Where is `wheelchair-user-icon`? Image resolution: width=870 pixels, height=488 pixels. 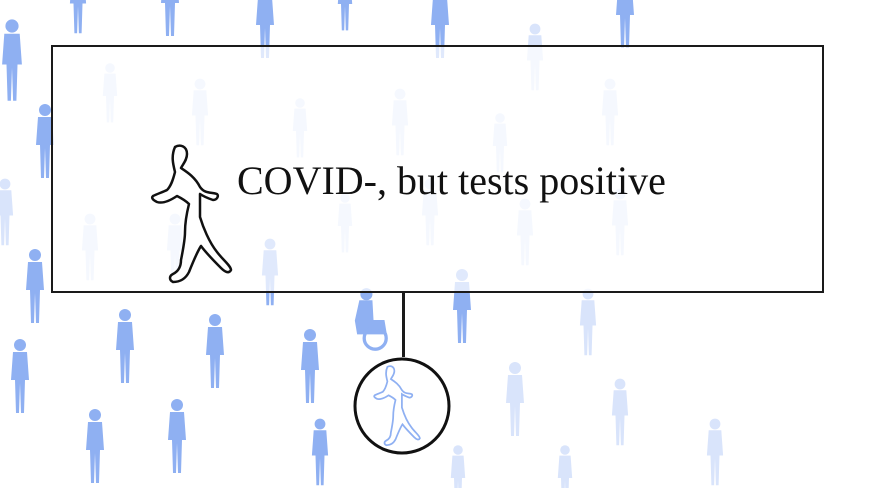
wheelchair-user-icon is located at coordinates (370, 319).